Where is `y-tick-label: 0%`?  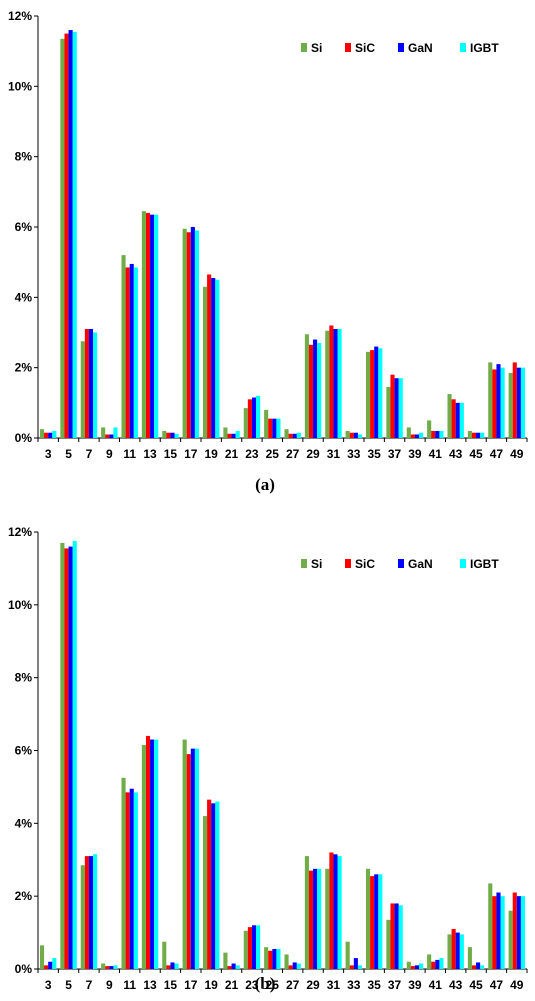
y-tick-label: 0% is located at coordinates (24, 438).